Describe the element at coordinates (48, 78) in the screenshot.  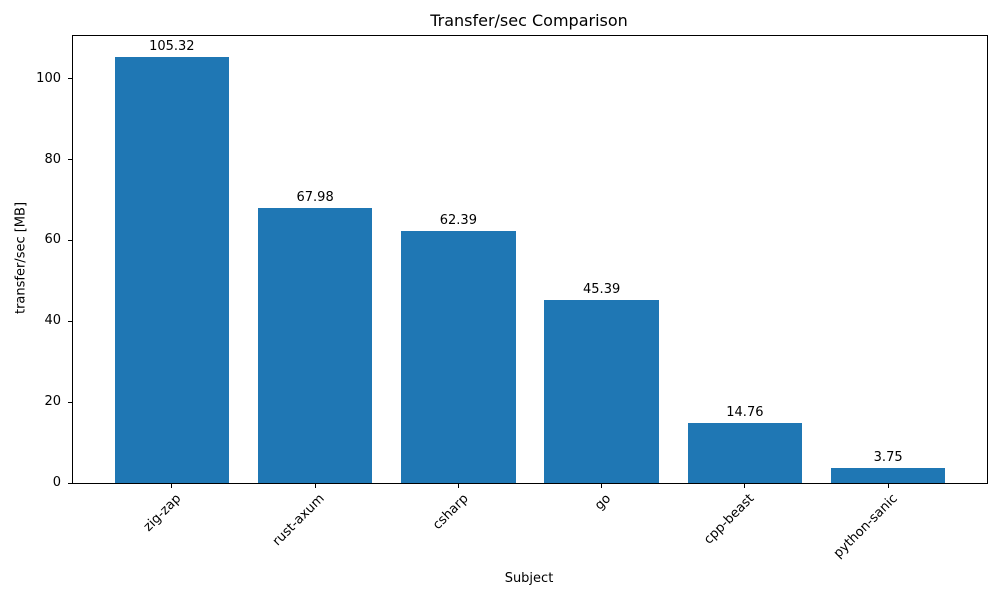
I see `y-tick-label: 100` at that location.